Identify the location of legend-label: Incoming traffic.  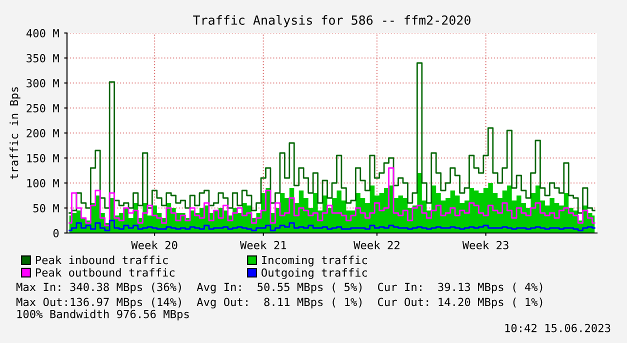
(315, 261).